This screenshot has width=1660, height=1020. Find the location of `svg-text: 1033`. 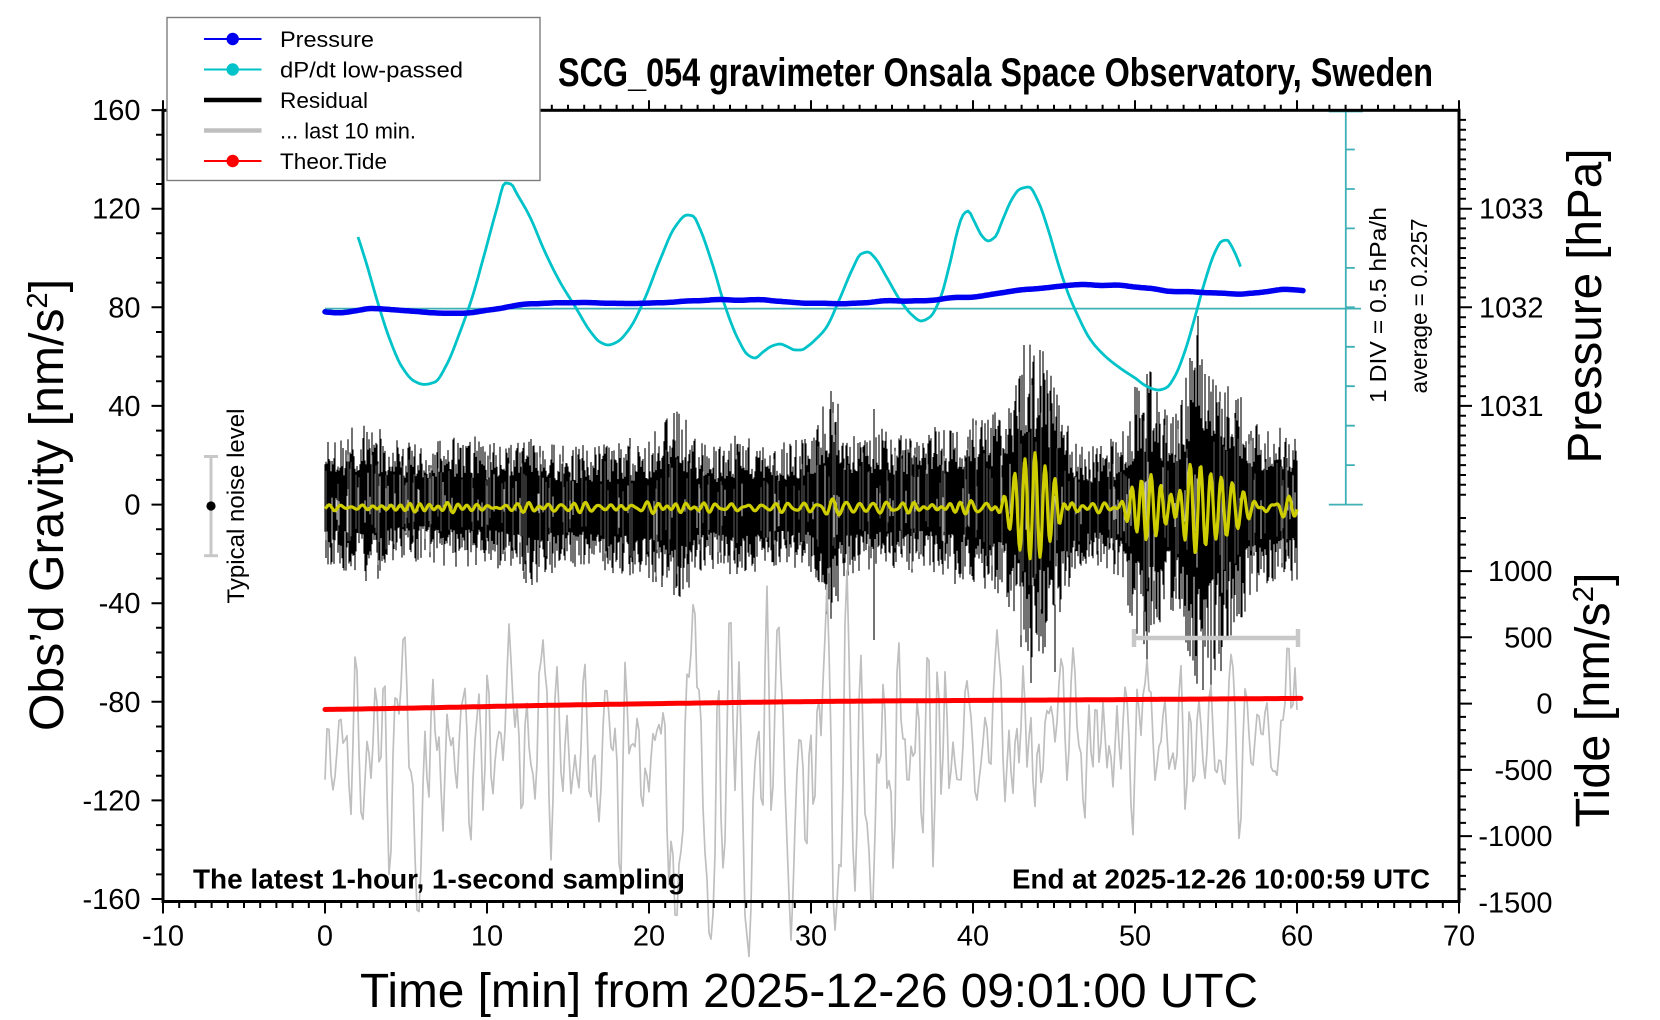

svg-text: 1033 is located at coordinates (1511, 210).